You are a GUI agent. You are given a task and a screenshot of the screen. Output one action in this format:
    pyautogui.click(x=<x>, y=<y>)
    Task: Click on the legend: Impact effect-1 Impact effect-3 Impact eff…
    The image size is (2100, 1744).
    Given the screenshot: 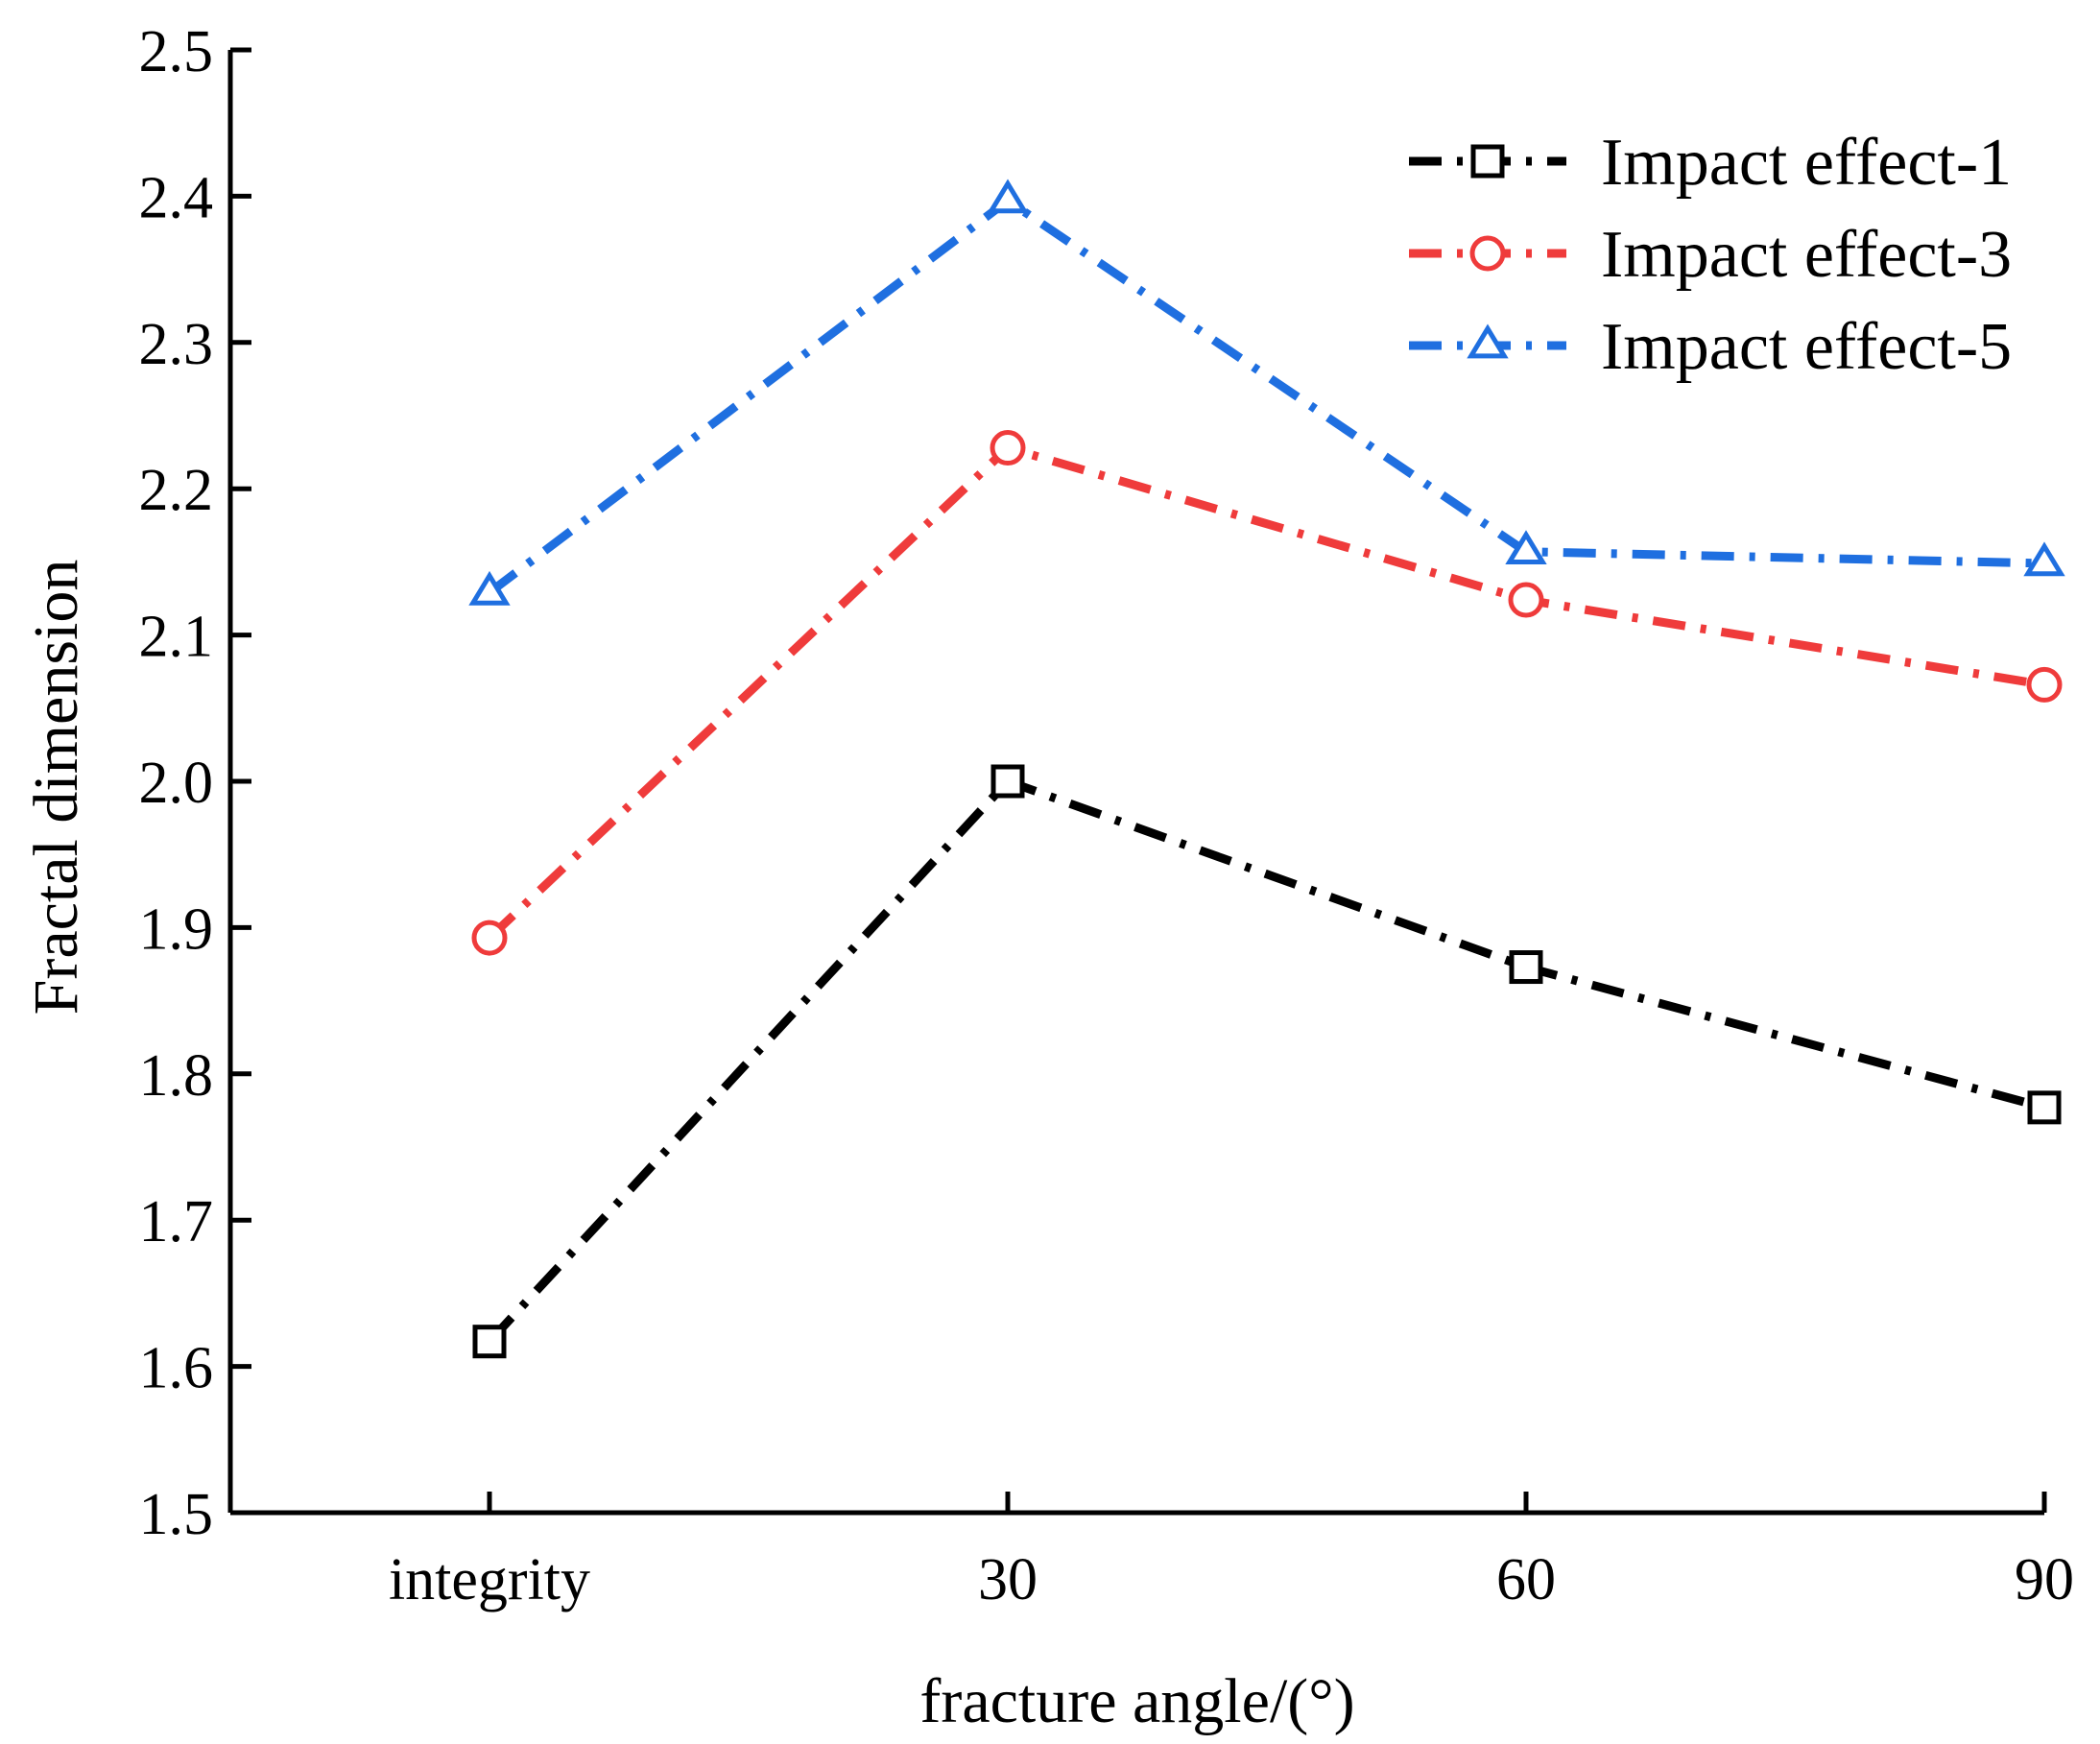 What is the action you would take?
    pyautogui.click(x=1710, y=255)
    